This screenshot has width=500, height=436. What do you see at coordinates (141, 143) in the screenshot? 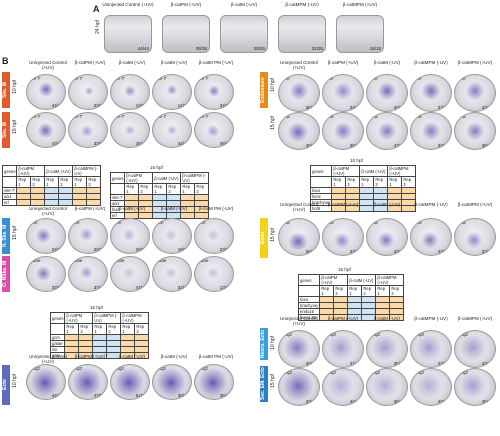
I see `embryo-count: 35/41` at bounding box center [141, 143].